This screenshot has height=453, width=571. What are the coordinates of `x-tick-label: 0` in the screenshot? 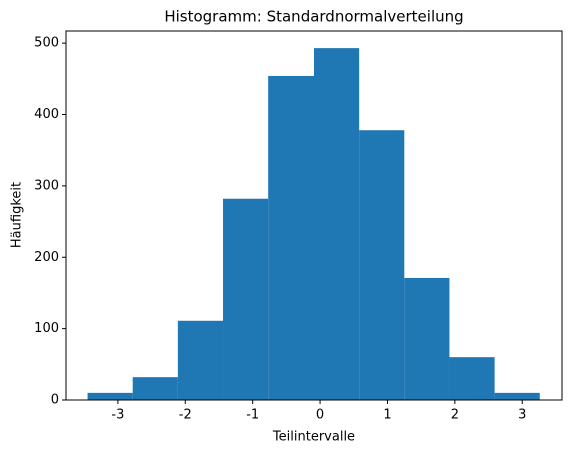 It's located at (320, 415).